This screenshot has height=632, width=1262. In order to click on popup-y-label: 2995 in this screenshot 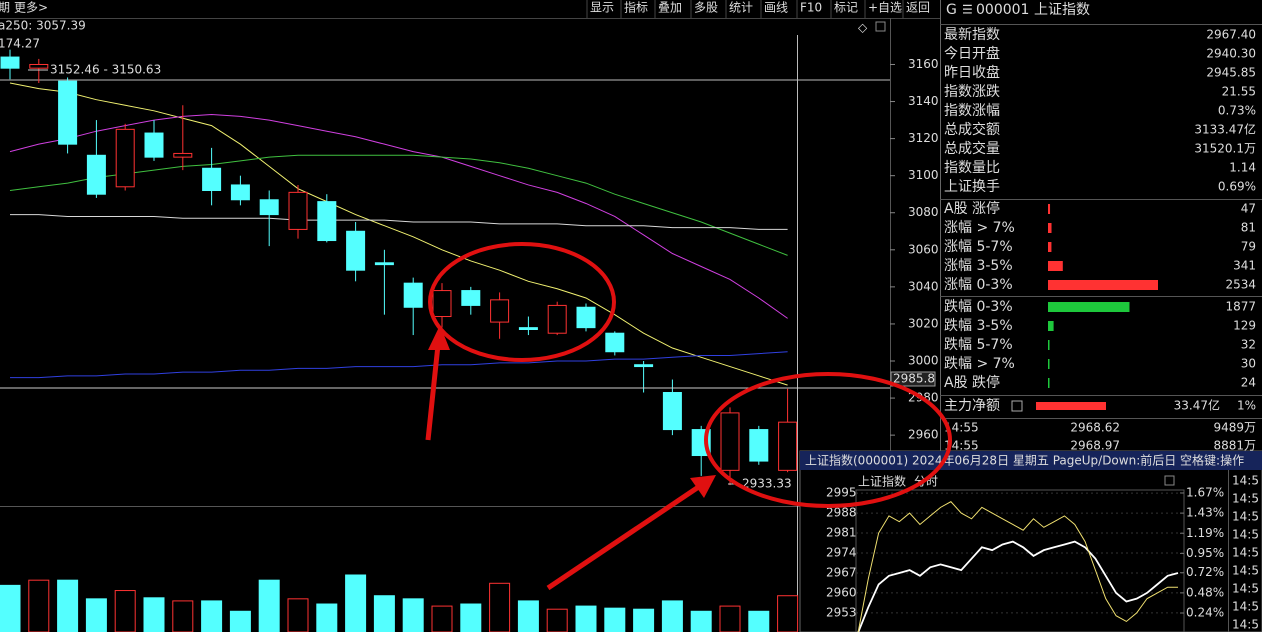, I will do `click(841, 493)`.